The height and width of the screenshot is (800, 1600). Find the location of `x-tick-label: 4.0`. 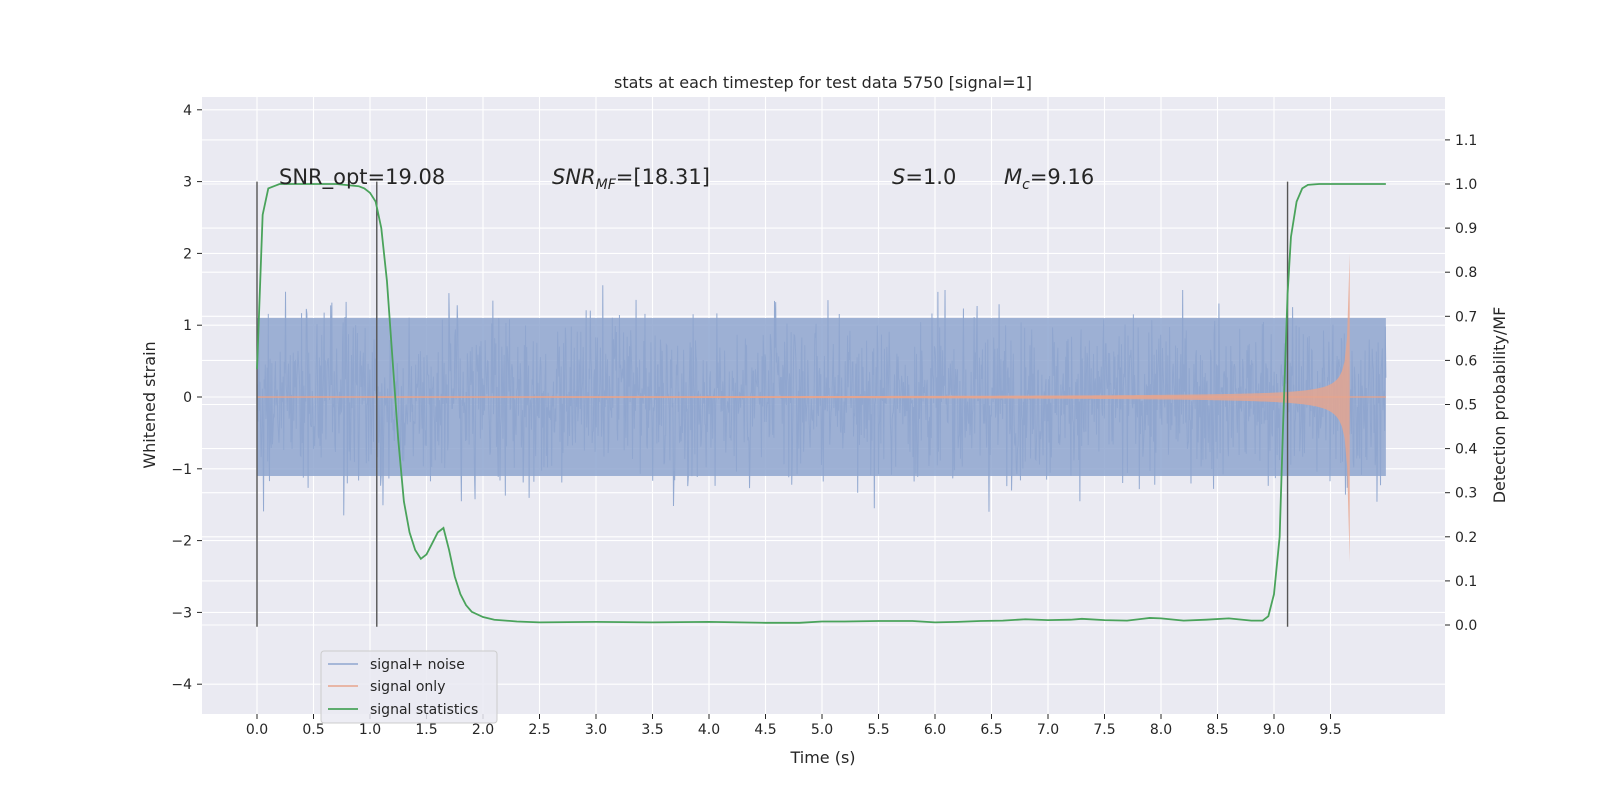

x-tick-label: 4.0 is located at coordinates (709, 730).